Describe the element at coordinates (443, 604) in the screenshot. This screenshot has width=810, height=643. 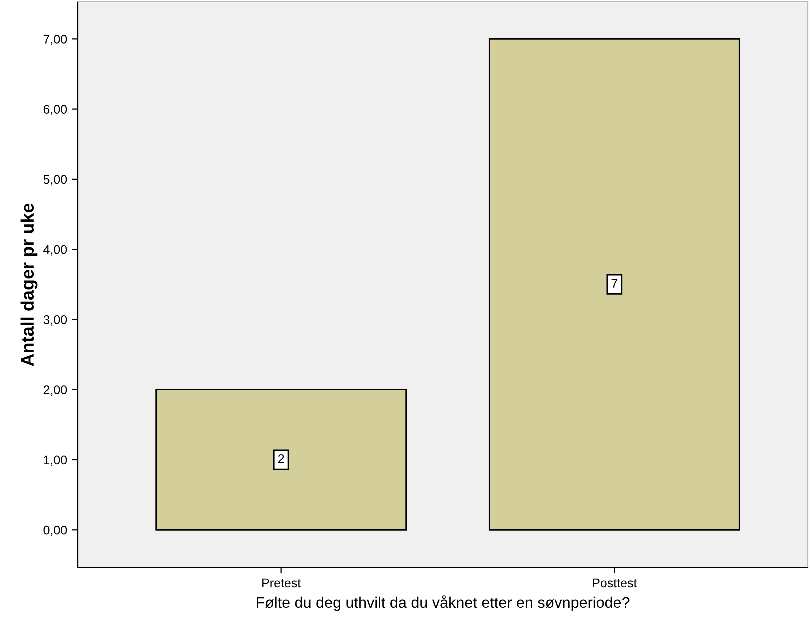
I see `x-axis-title: Følte du deg uthvilt da du våknet etter en søvnperiode?` at that location.